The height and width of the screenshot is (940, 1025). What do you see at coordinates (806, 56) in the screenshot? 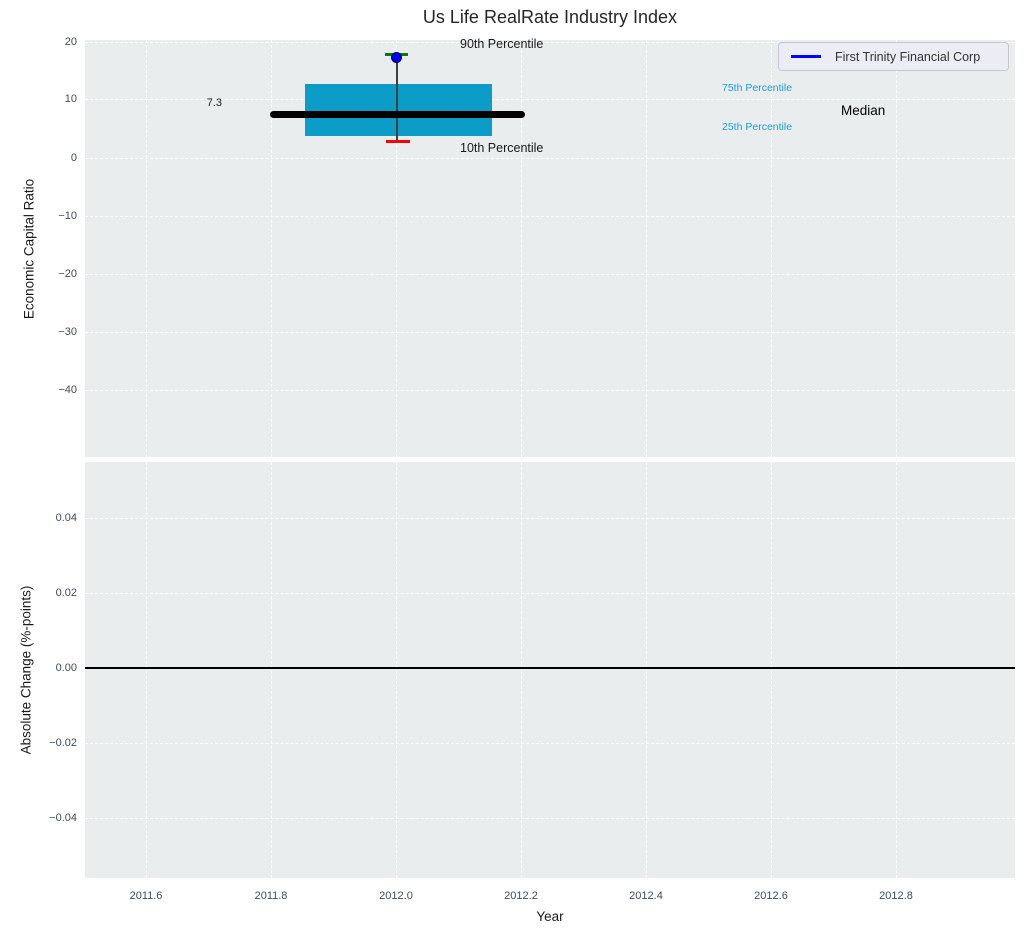
I see `legend-line-icon` at bounding box center [806, 56].